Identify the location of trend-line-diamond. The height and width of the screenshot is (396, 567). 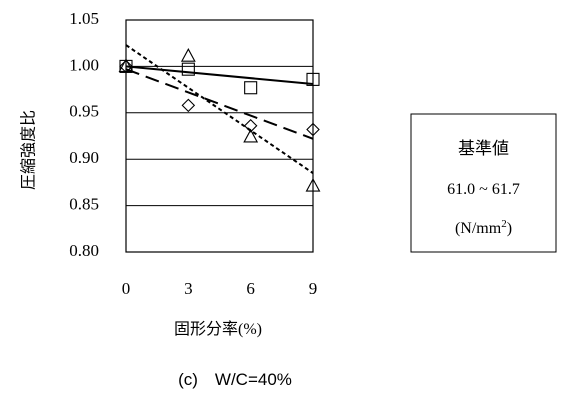
(219, 104).